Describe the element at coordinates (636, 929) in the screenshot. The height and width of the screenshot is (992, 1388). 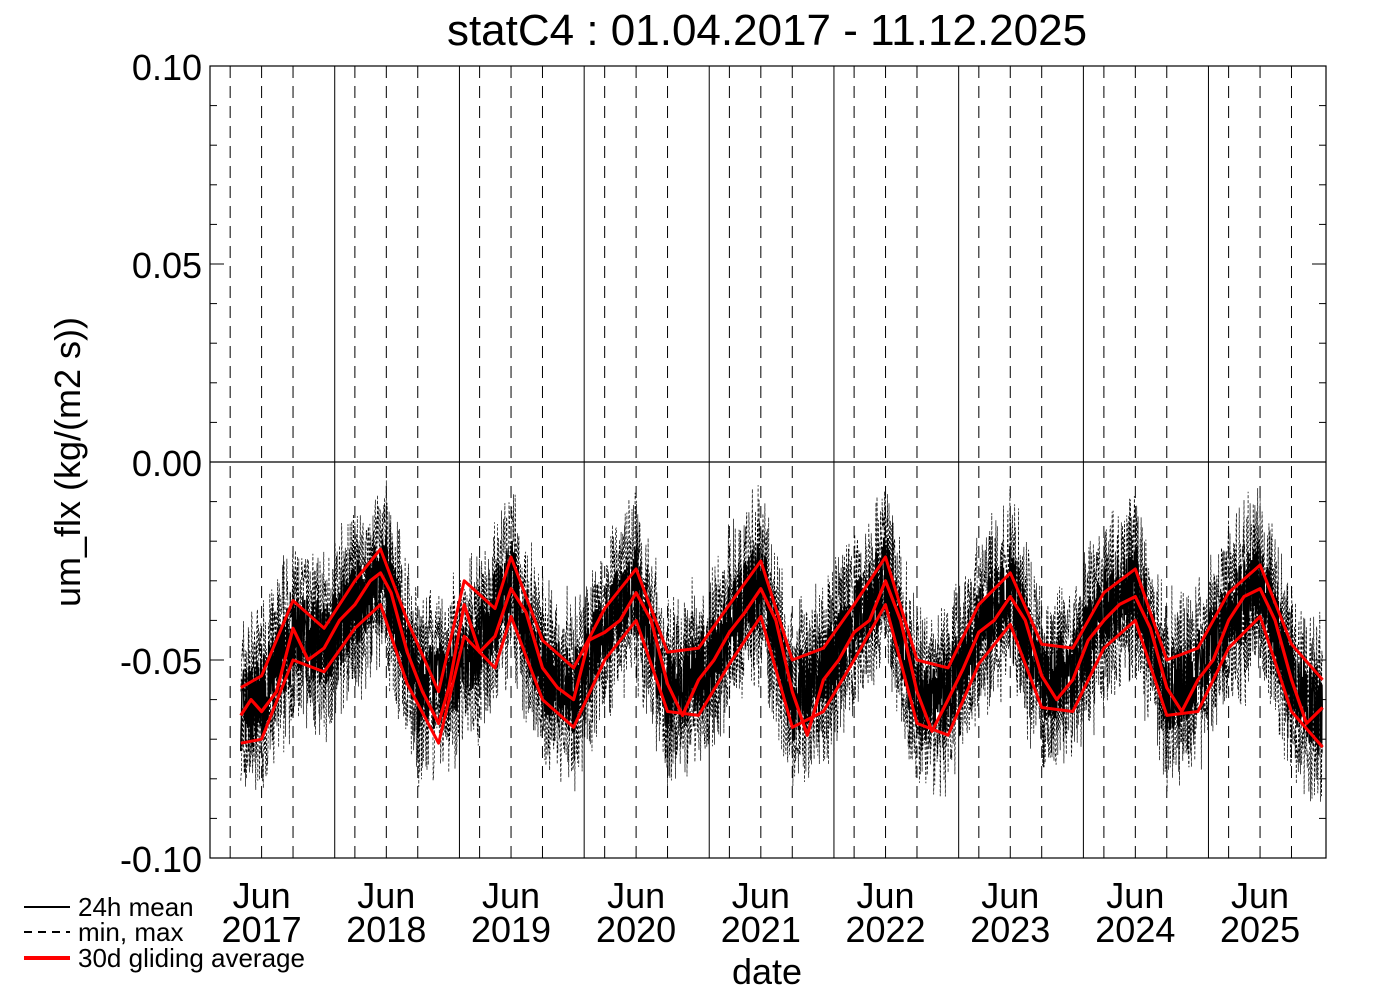
I see `x-tick-year-label: 2020` at that location.